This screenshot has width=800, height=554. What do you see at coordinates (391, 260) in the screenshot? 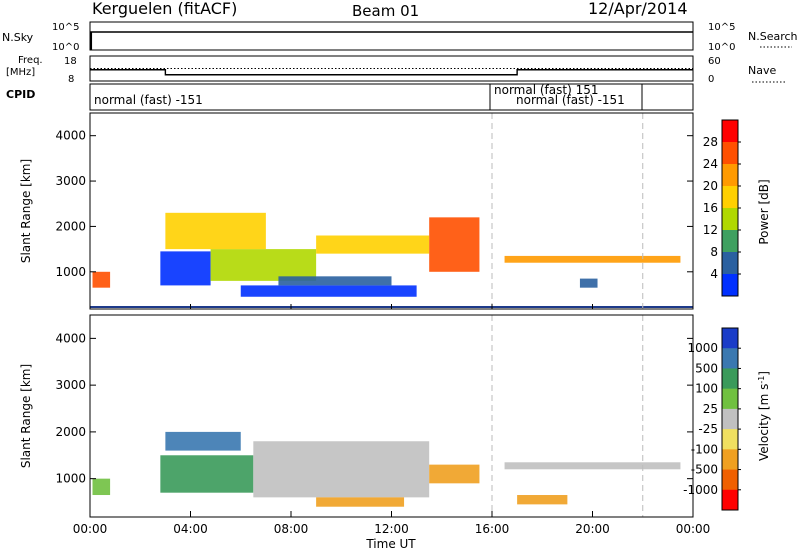
I see `power-heatmap` at bounding box center [391, 260].